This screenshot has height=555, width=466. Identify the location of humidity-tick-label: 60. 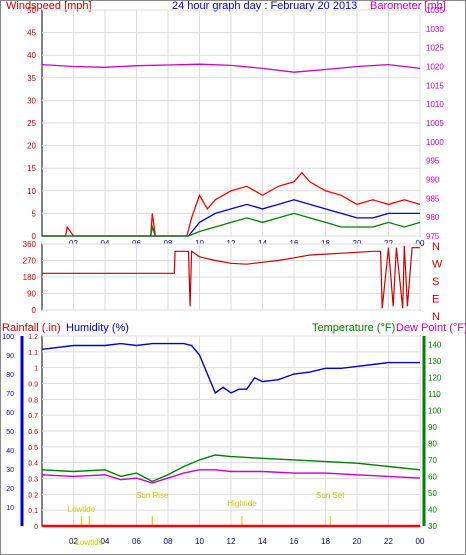
(10, 413).